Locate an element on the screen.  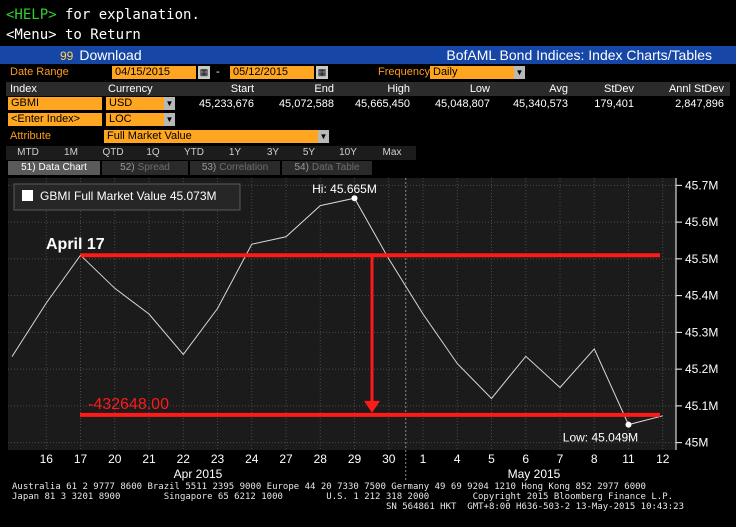
high-point-marker is located at coordinates (354, 198).